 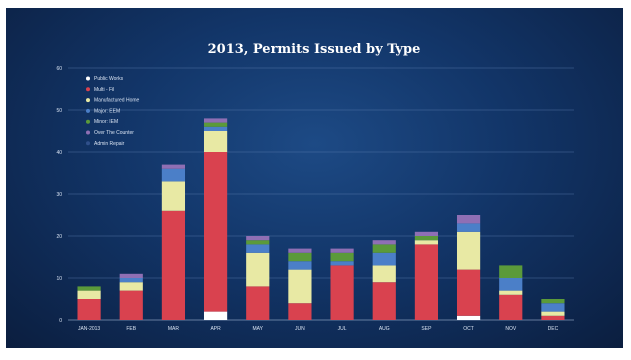 What do you see at coordinates (174, 329) in the screenshot?
I see `x-tick-label: MAR` at bounding box center [174, 329].